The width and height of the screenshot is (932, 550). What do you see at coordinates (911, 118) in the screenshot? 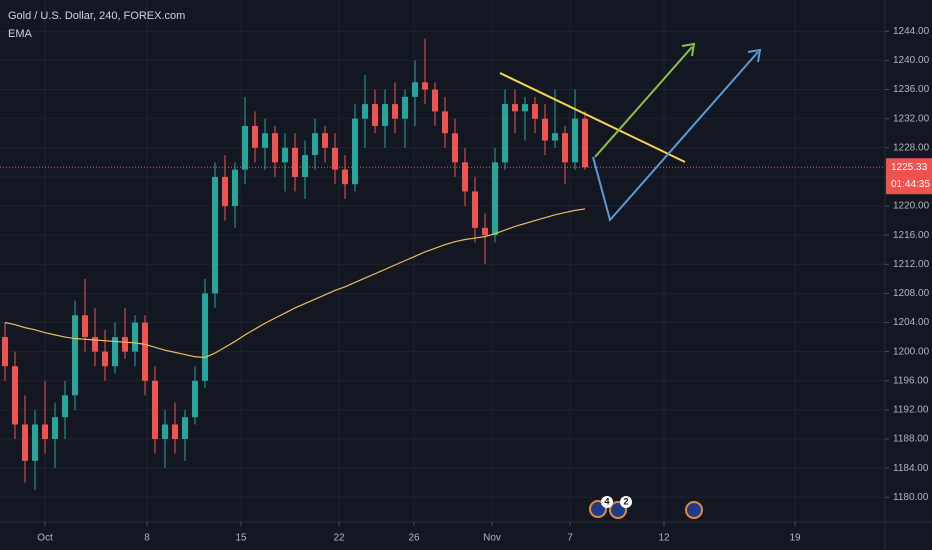
I see `y-tick-label: 1232.00` at bounding box center [911, 118].